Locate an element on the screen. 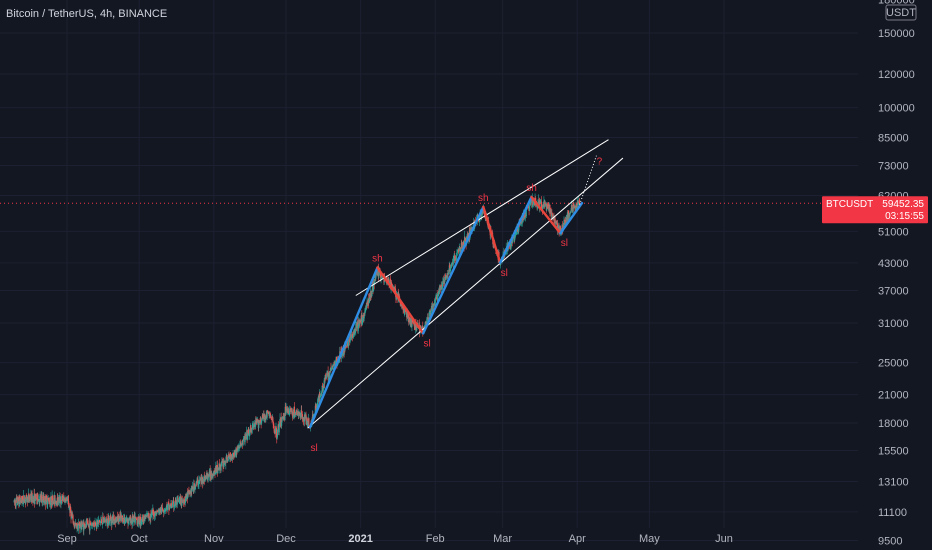 This screenshot has height=550, width=932. time-axis: Sep Oct Nov Dec 2021 Feb Mar Apr May Jun is located at coordinates (395, 539).